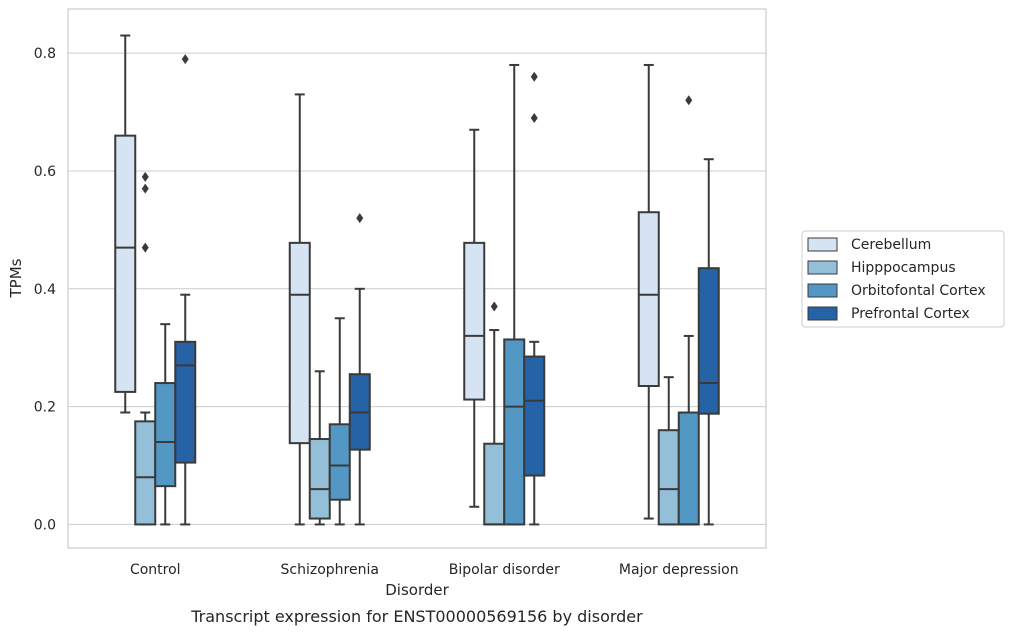  Describe the element at coordinates (679, 570) in the screenshot. I see `x-tick-label: Major depression` at that location.